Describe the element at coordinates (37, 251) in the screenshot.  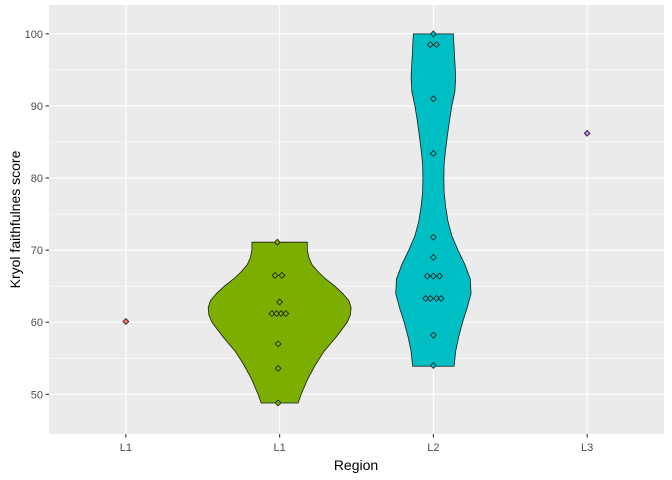
I see `y-tick-label: 70` at that location.